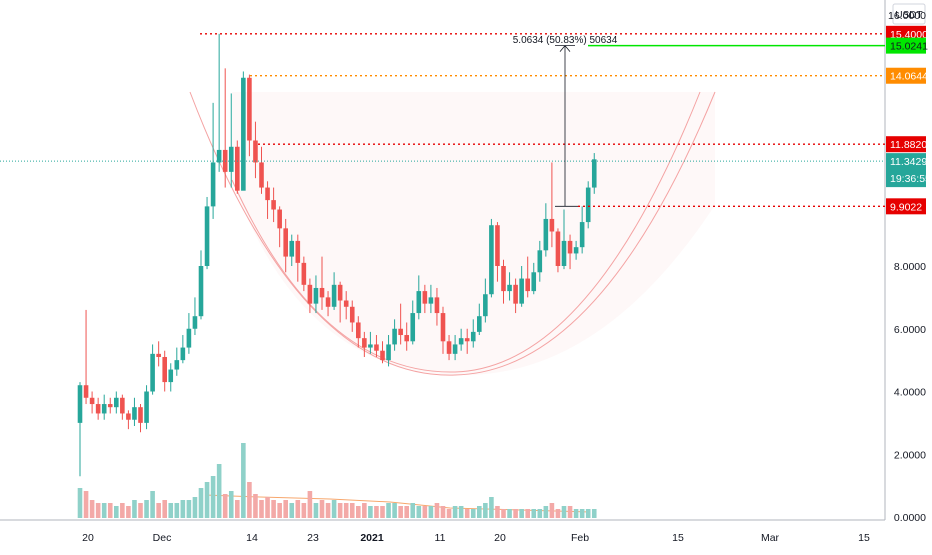 The height and width of the screenshot is (555, 932). Describe the element at coordinates (910, 330) in the screenshot. I see `y-tick-label: 6.0000` at that location.